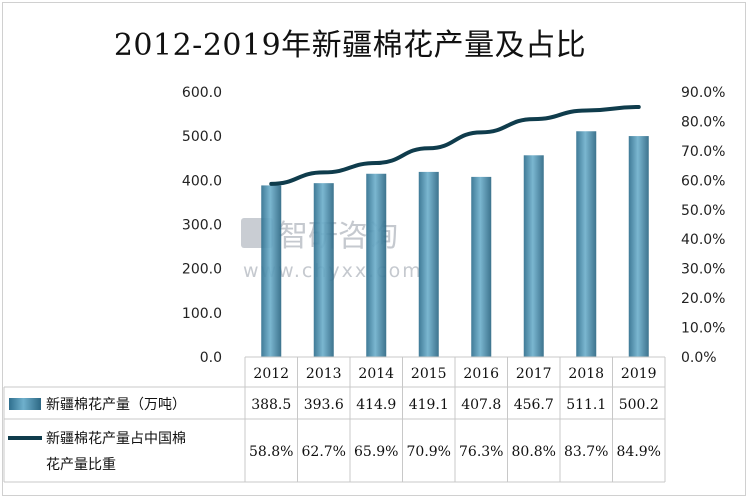 The height and width of the screenshot is (500, 750). I want to click on data-label: 62.7%, so click(324, 452).